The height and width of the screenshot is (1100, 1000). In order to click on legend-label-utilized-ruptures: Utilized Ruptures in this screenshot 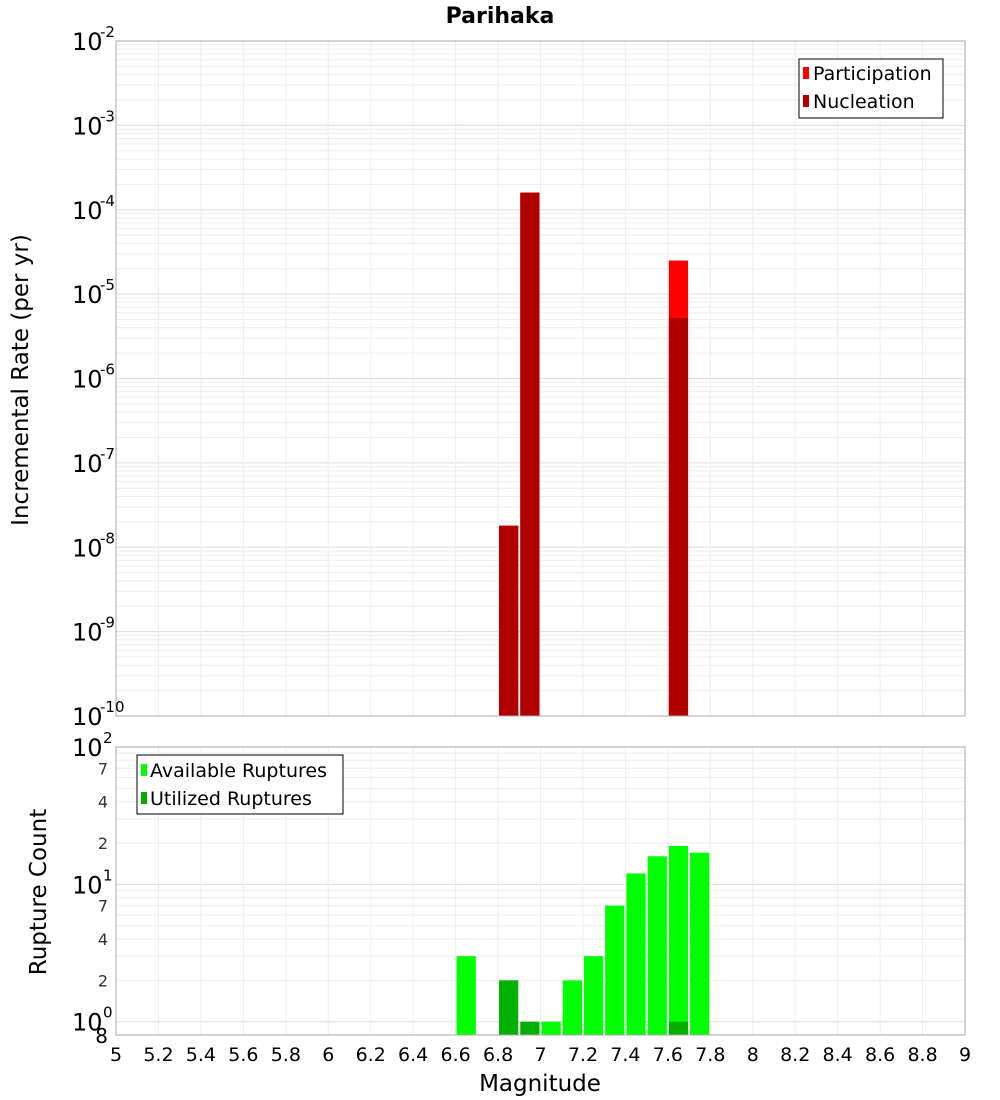, I will do `click(231, 799)`.